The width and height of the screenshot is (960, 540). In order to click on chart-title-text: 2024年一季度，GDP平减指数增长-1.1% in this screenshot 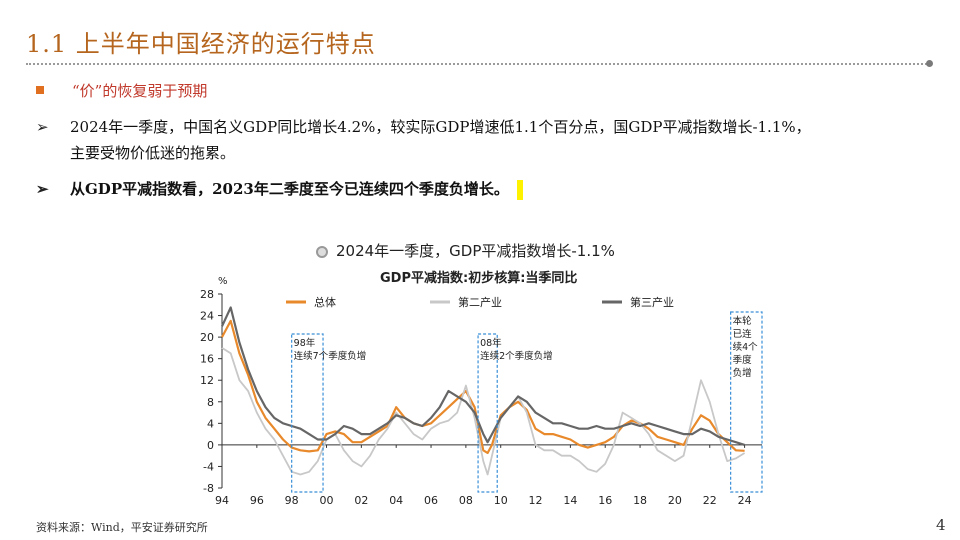, I will do `click(475, 251)`.